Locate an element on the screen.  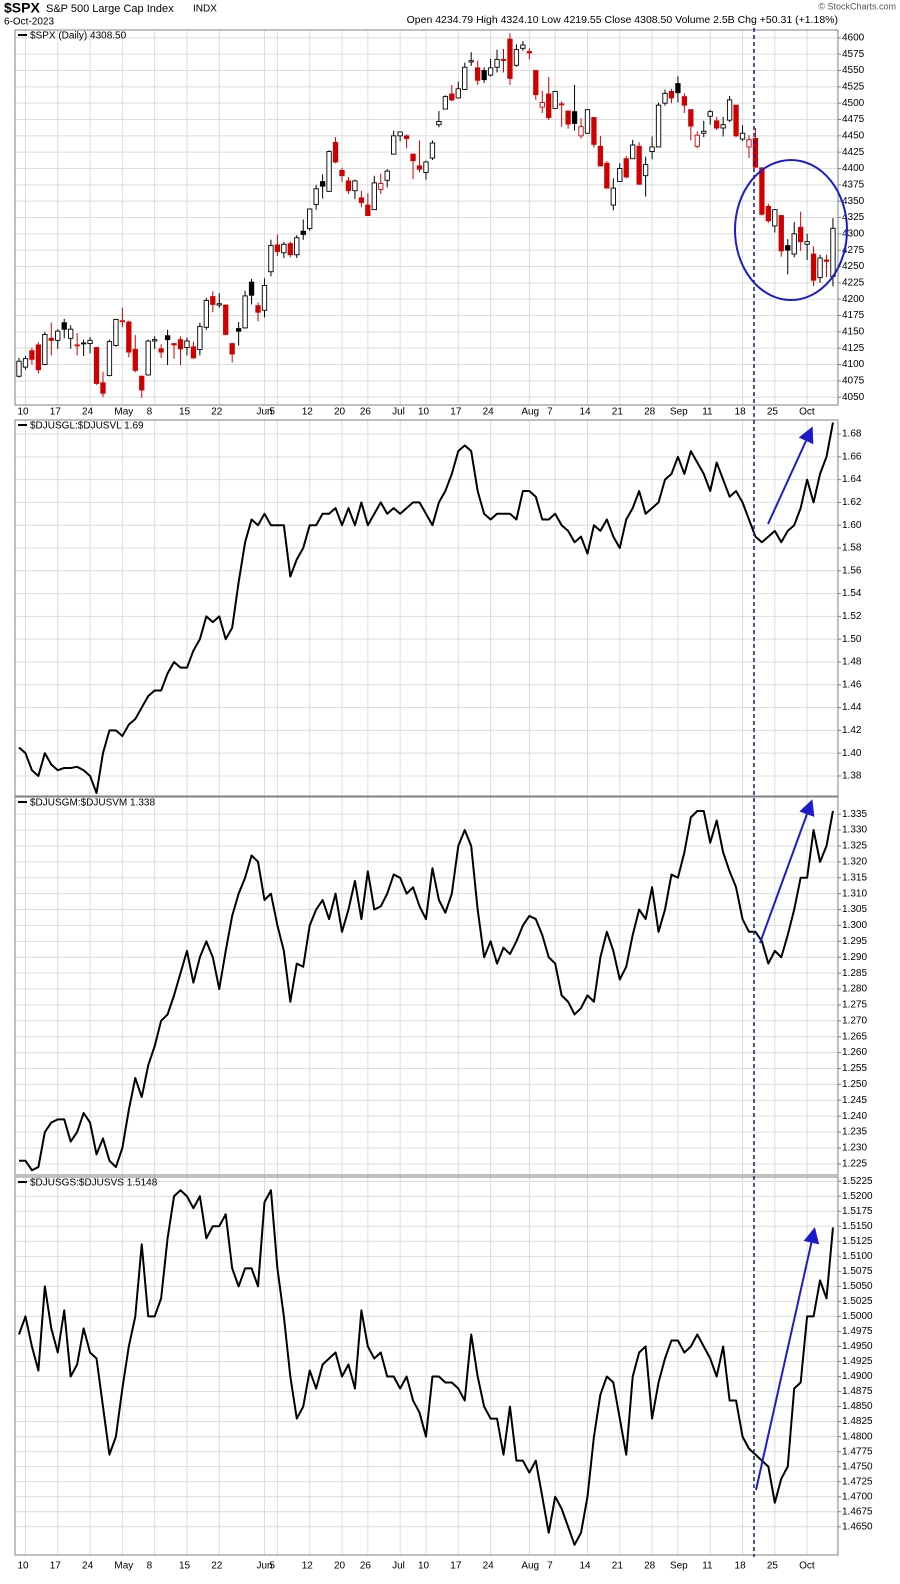
y-tick-label: 1.4950 is located at coordinates (857, 1346).